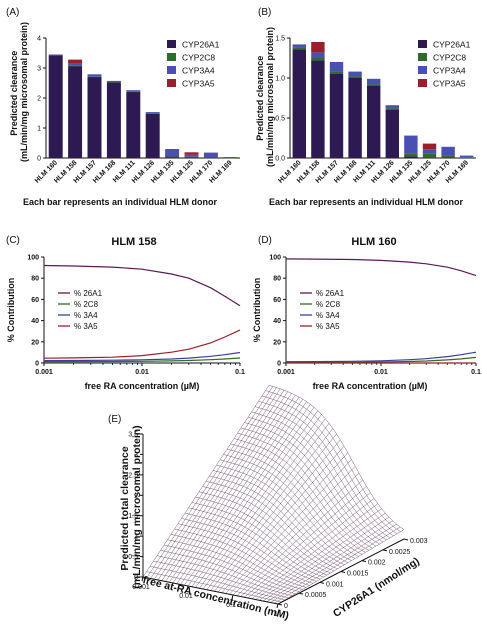 The image size is (482, 626). Describe the element at coordinates (370, 386) in the screenshot. I see `panel-d-xlabel: free RA concentration (µM)` at that location.